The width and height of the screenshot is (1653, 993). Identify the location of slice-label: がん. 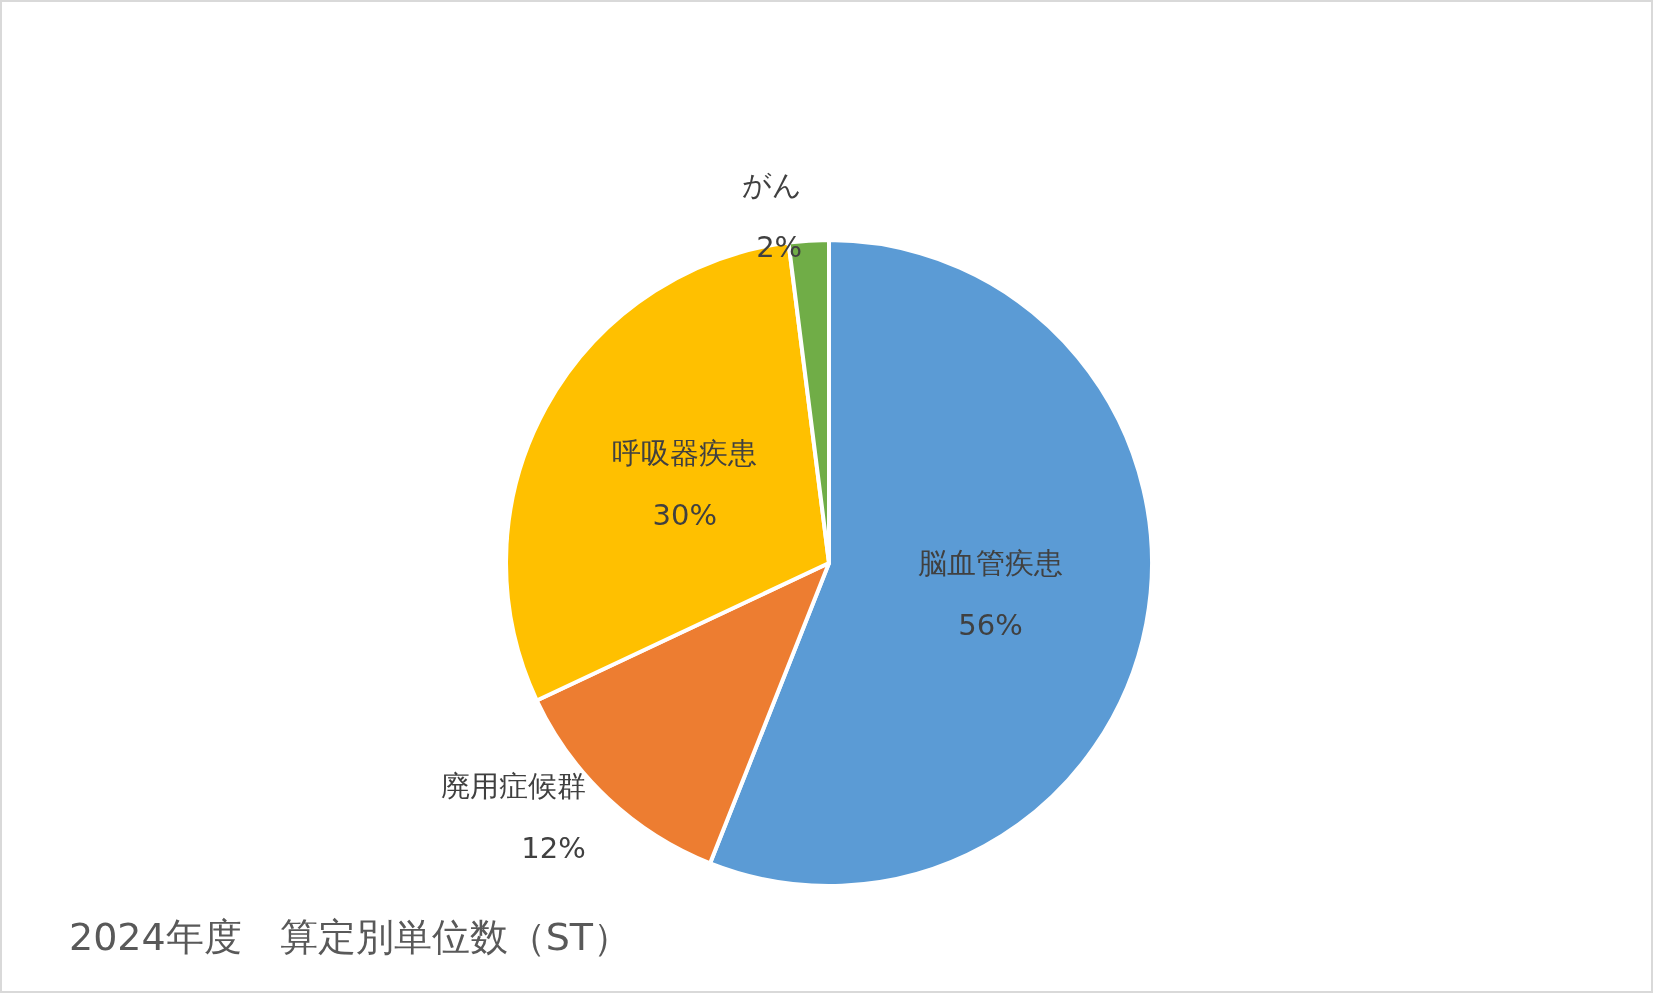
(772, 184).